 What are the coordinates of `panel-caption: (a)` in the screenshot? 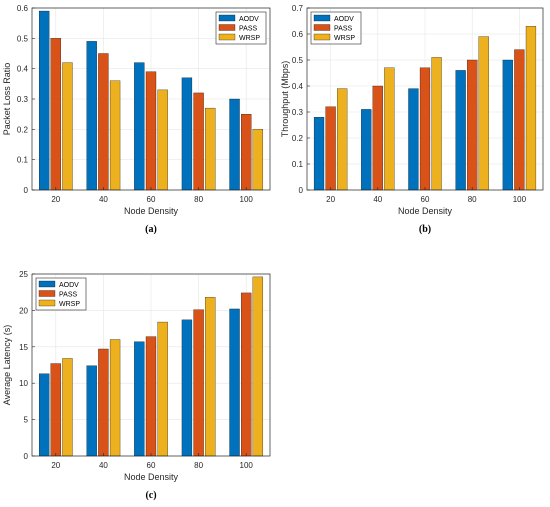 It's located at (151, 229).